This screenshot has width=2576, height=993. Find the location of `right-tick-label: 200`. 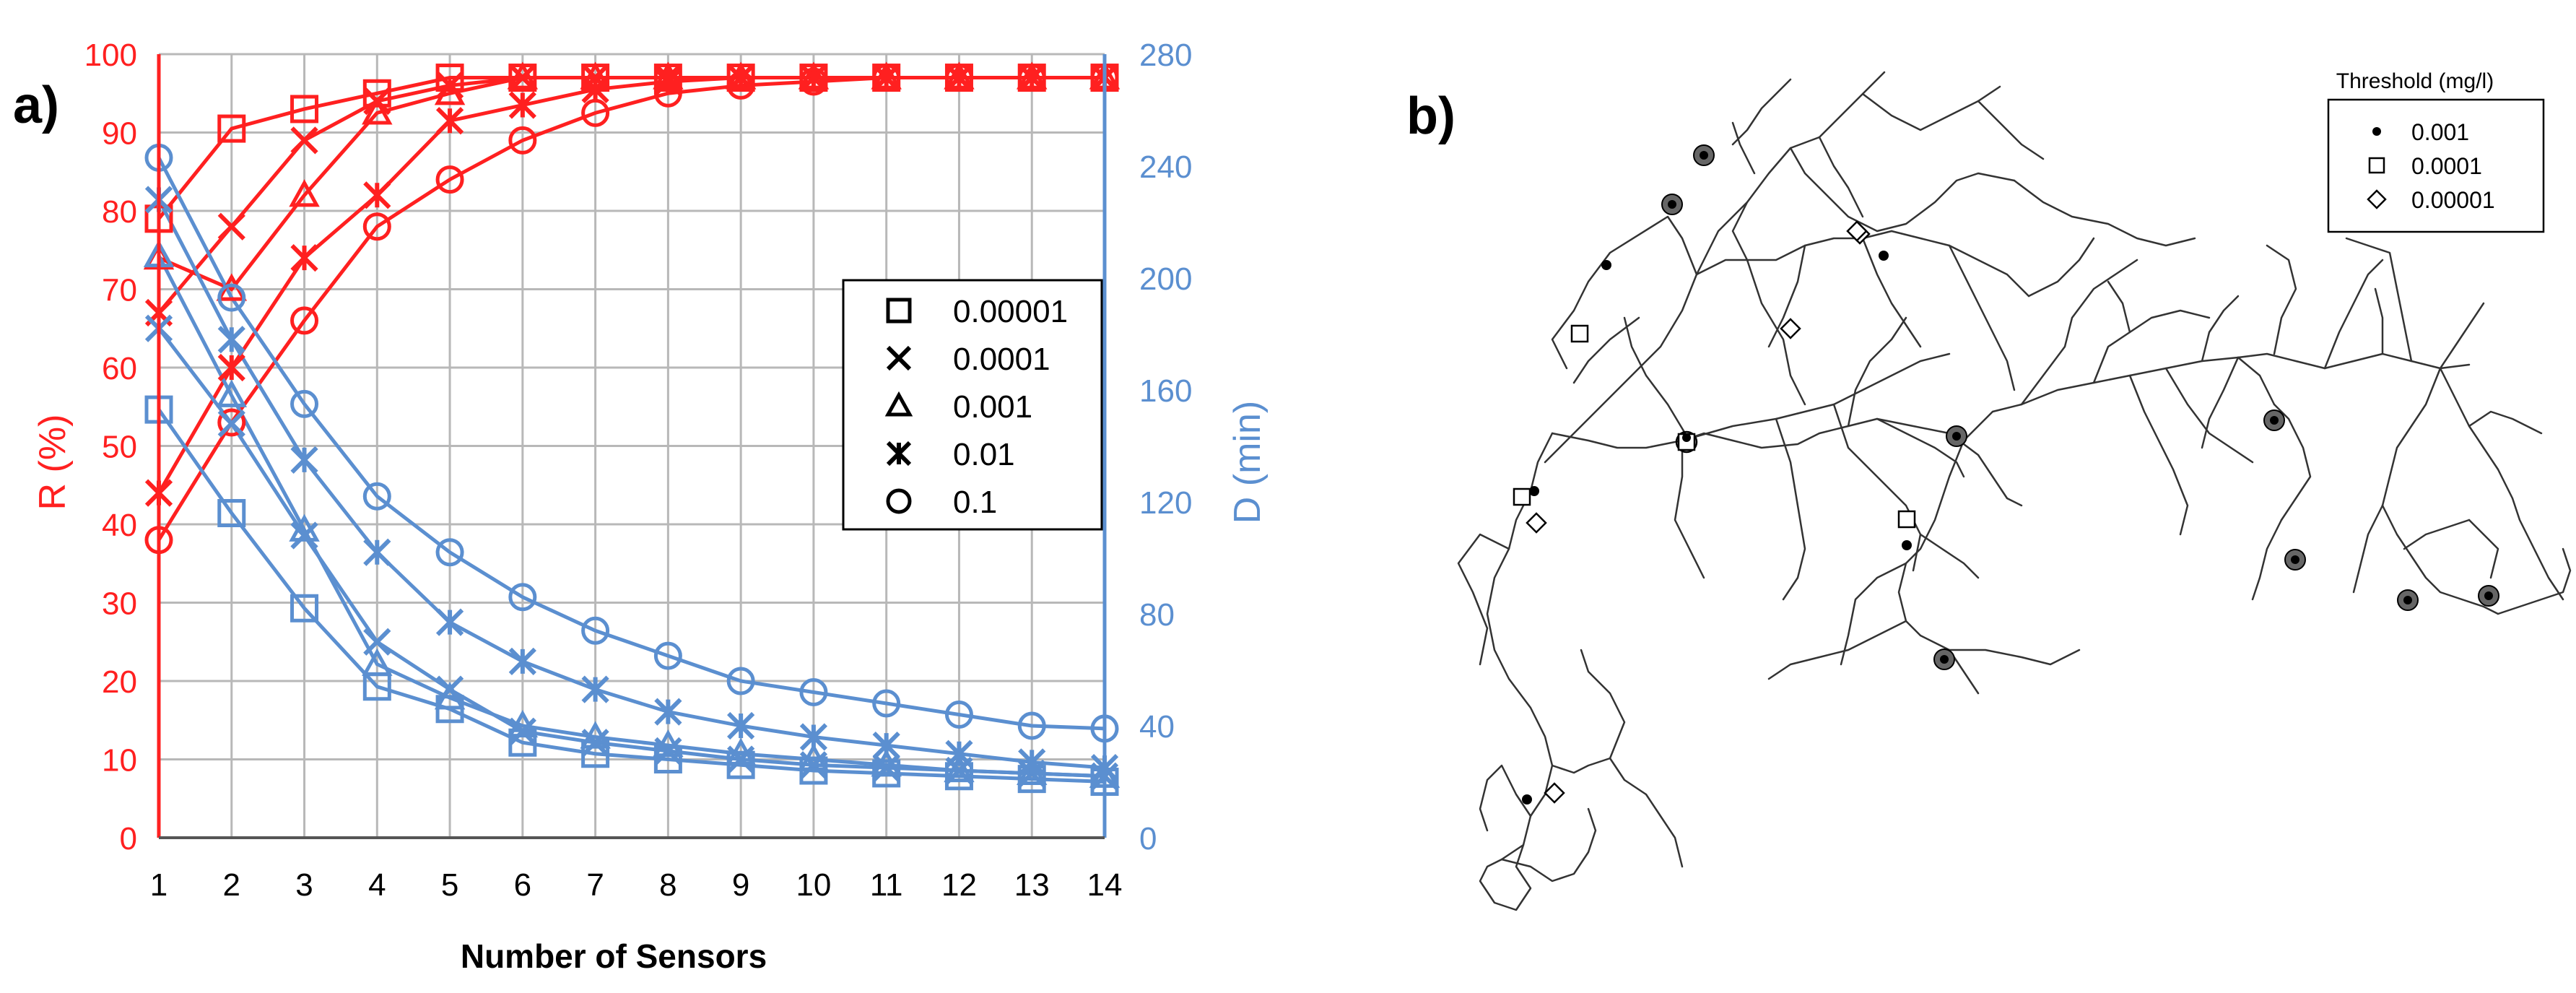

right-tick-label: 200 is located at coordinates (1165, 279).